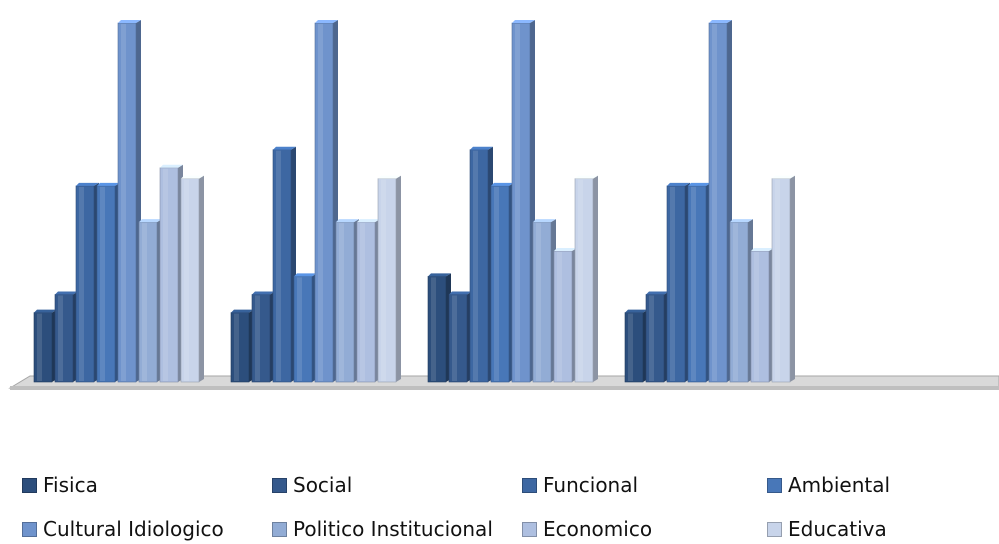 Image resolution: width=999 pixels, height=544 pixels. I want to click on bar-mr-3-cultural-idiologico, so click(523, 201).